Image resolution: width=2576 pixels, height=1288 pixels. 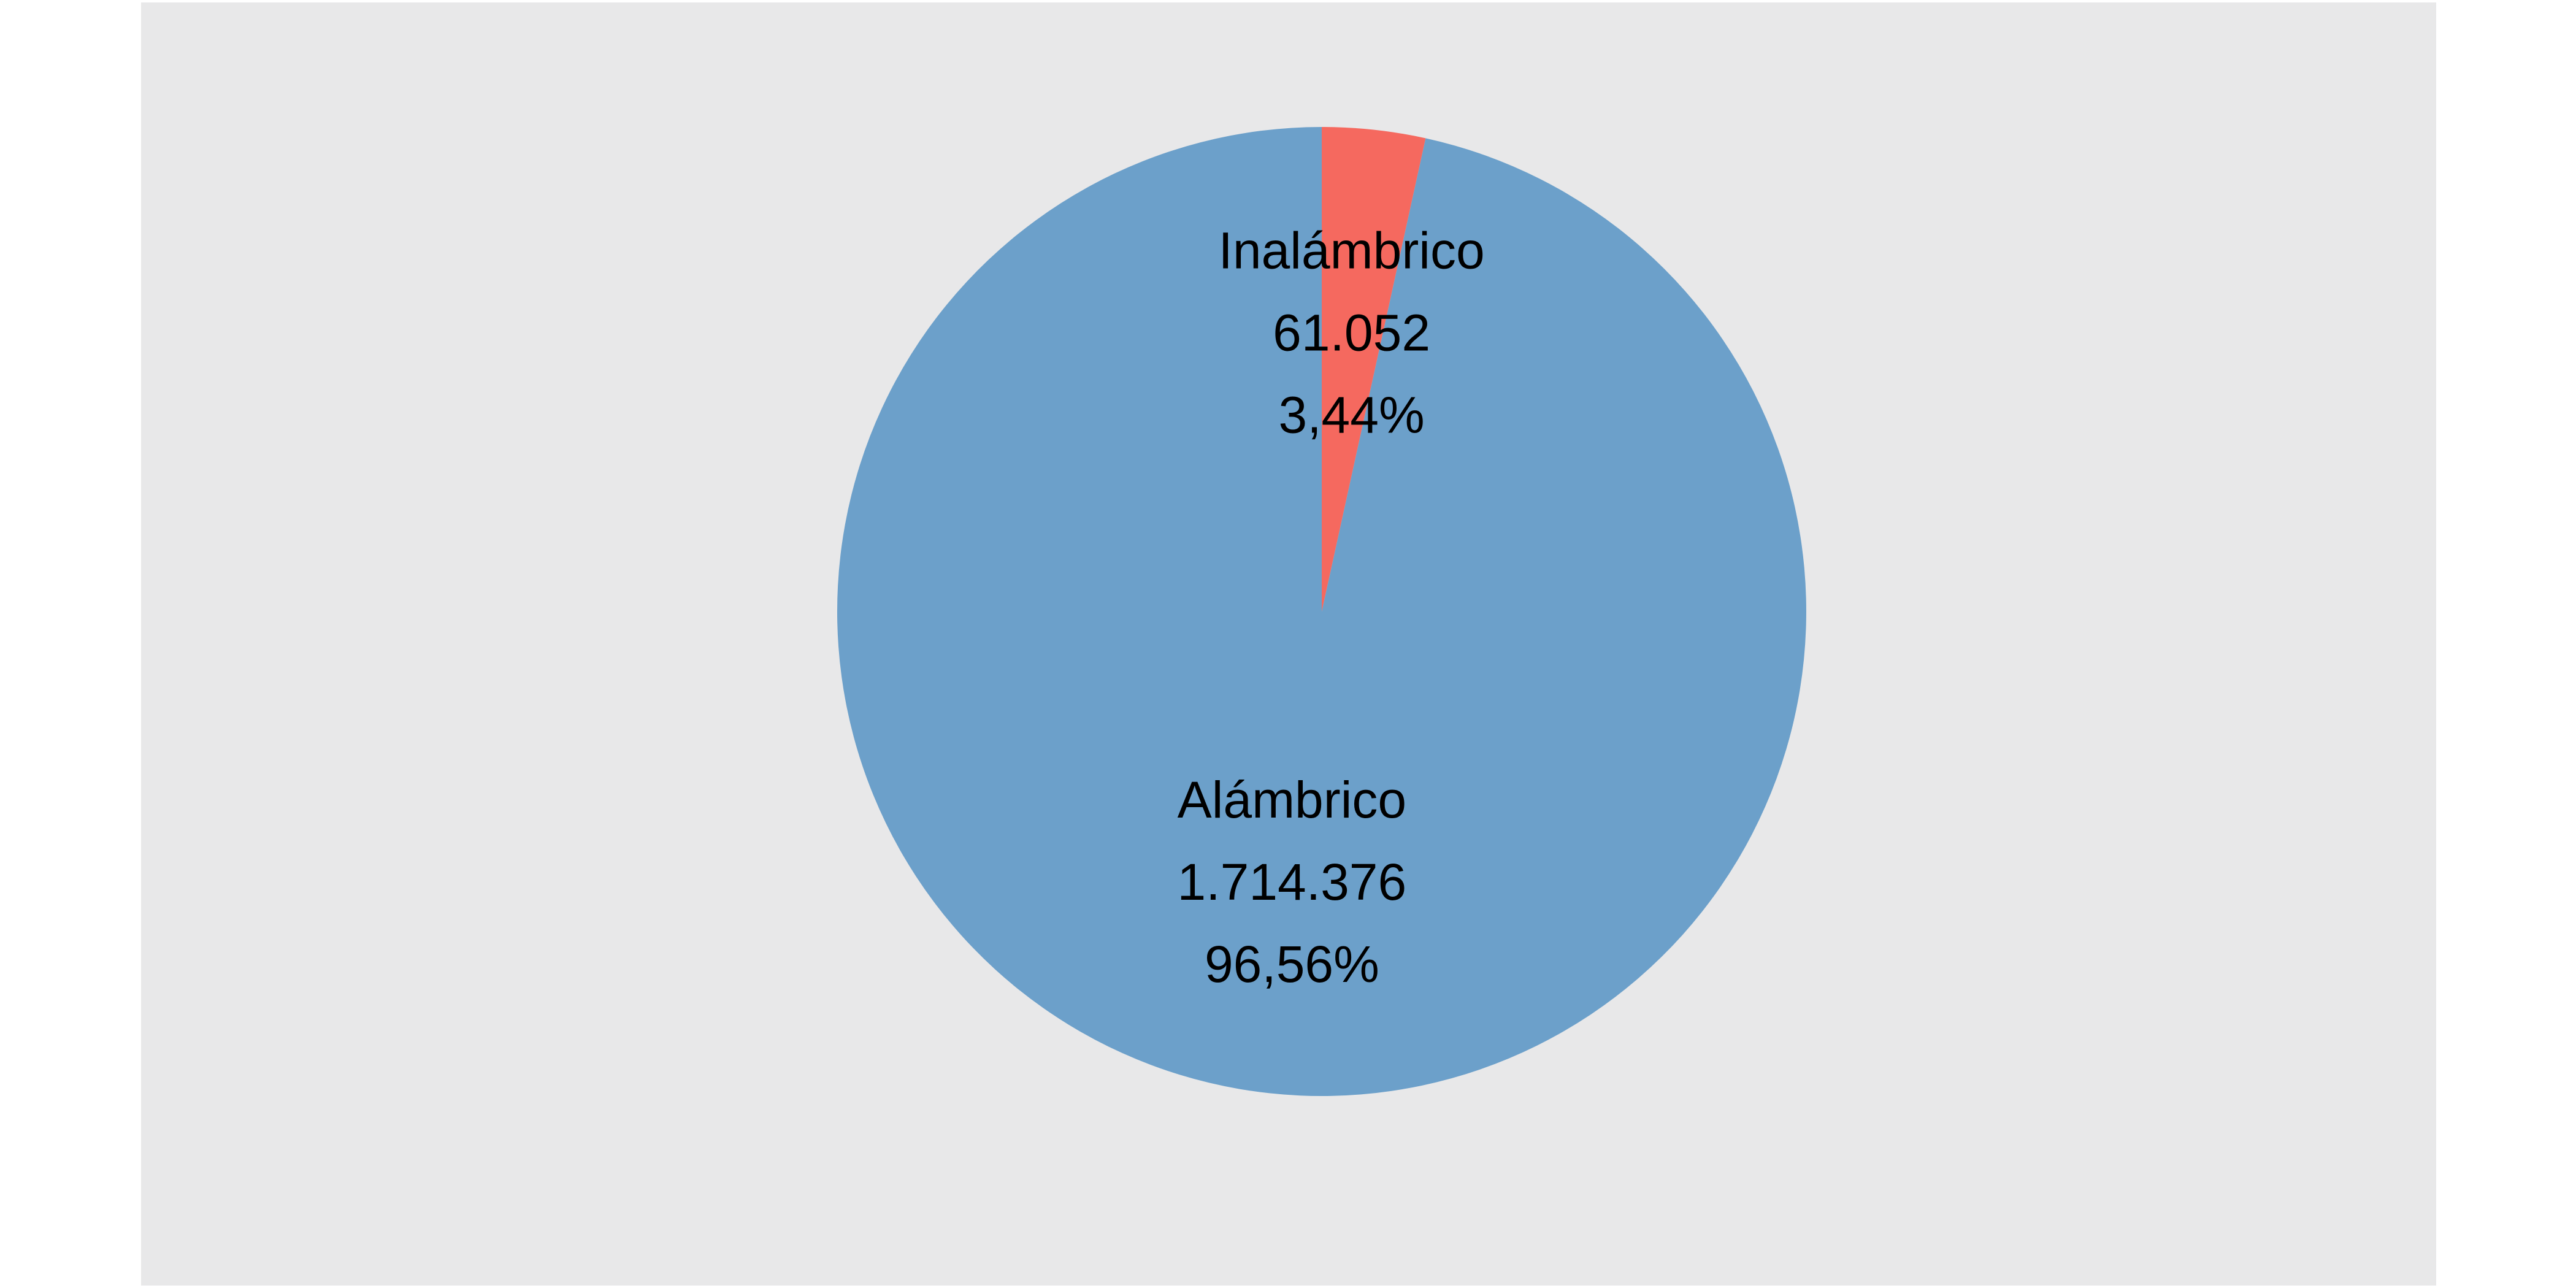 I want to click on slice-label-name: Inalámbrico, so click(x=1351, y=250).